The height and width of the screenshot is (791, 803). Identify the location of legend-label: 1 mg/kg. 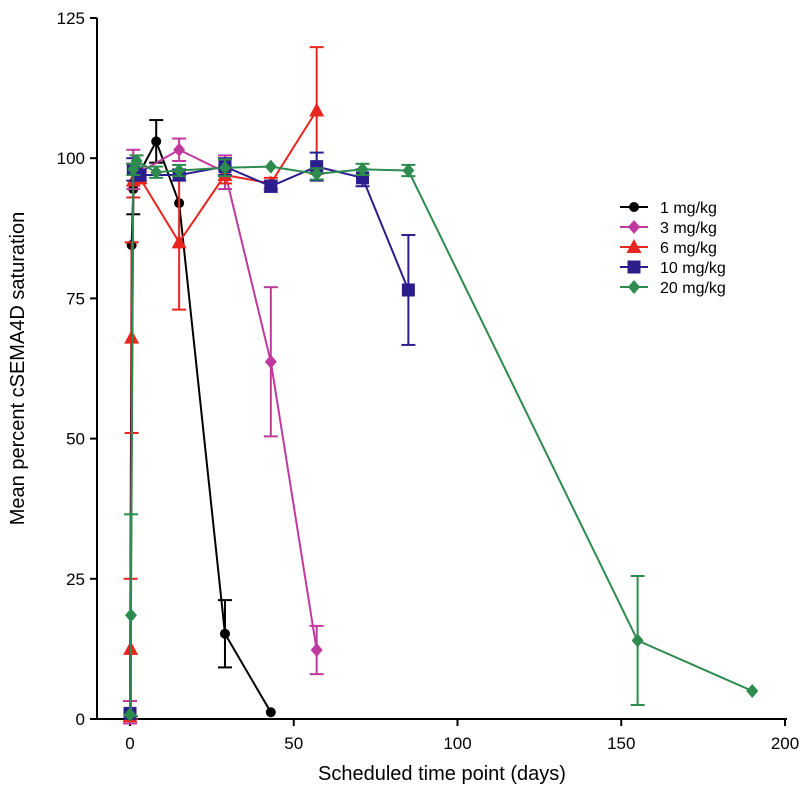
(688, 208).